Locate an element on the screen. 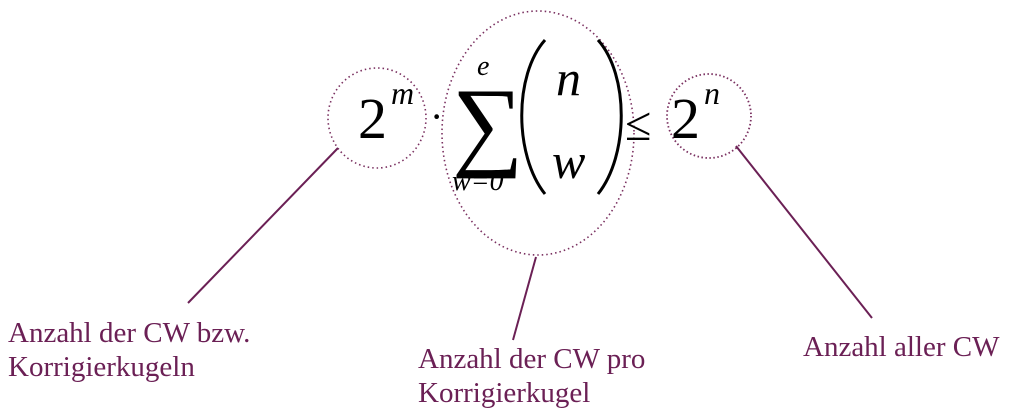 The width and height of the screenshot is (1027, 418). connector-middle is located at coordinates (524, 298).